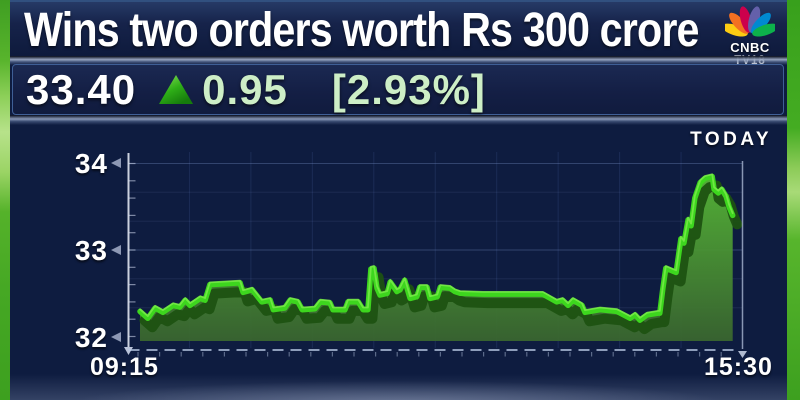 The image size is (800, 400). Describe the element at coordinates (408, 89) in the screenshot. I see `price-change-percent: [2.93%]` at that location.